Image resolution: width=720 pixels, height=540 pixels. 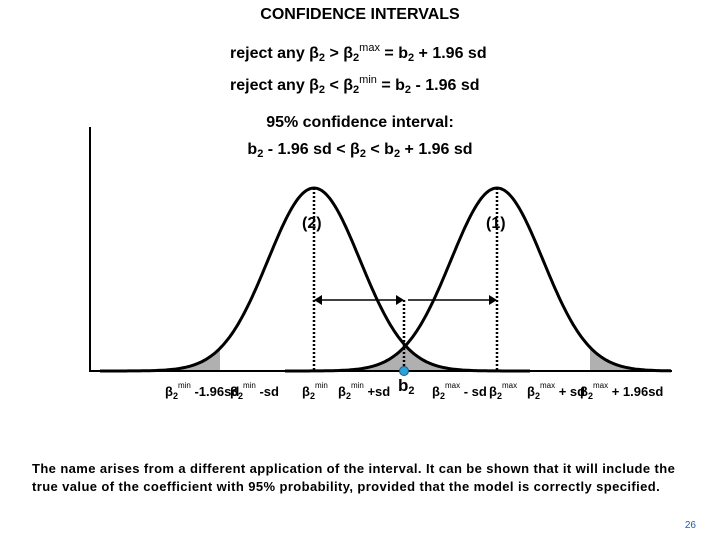 What do you see at coordinates (496, 223) in the screenshot?
I see `curve-label-right: (1)` at bounding box center [496, 223].